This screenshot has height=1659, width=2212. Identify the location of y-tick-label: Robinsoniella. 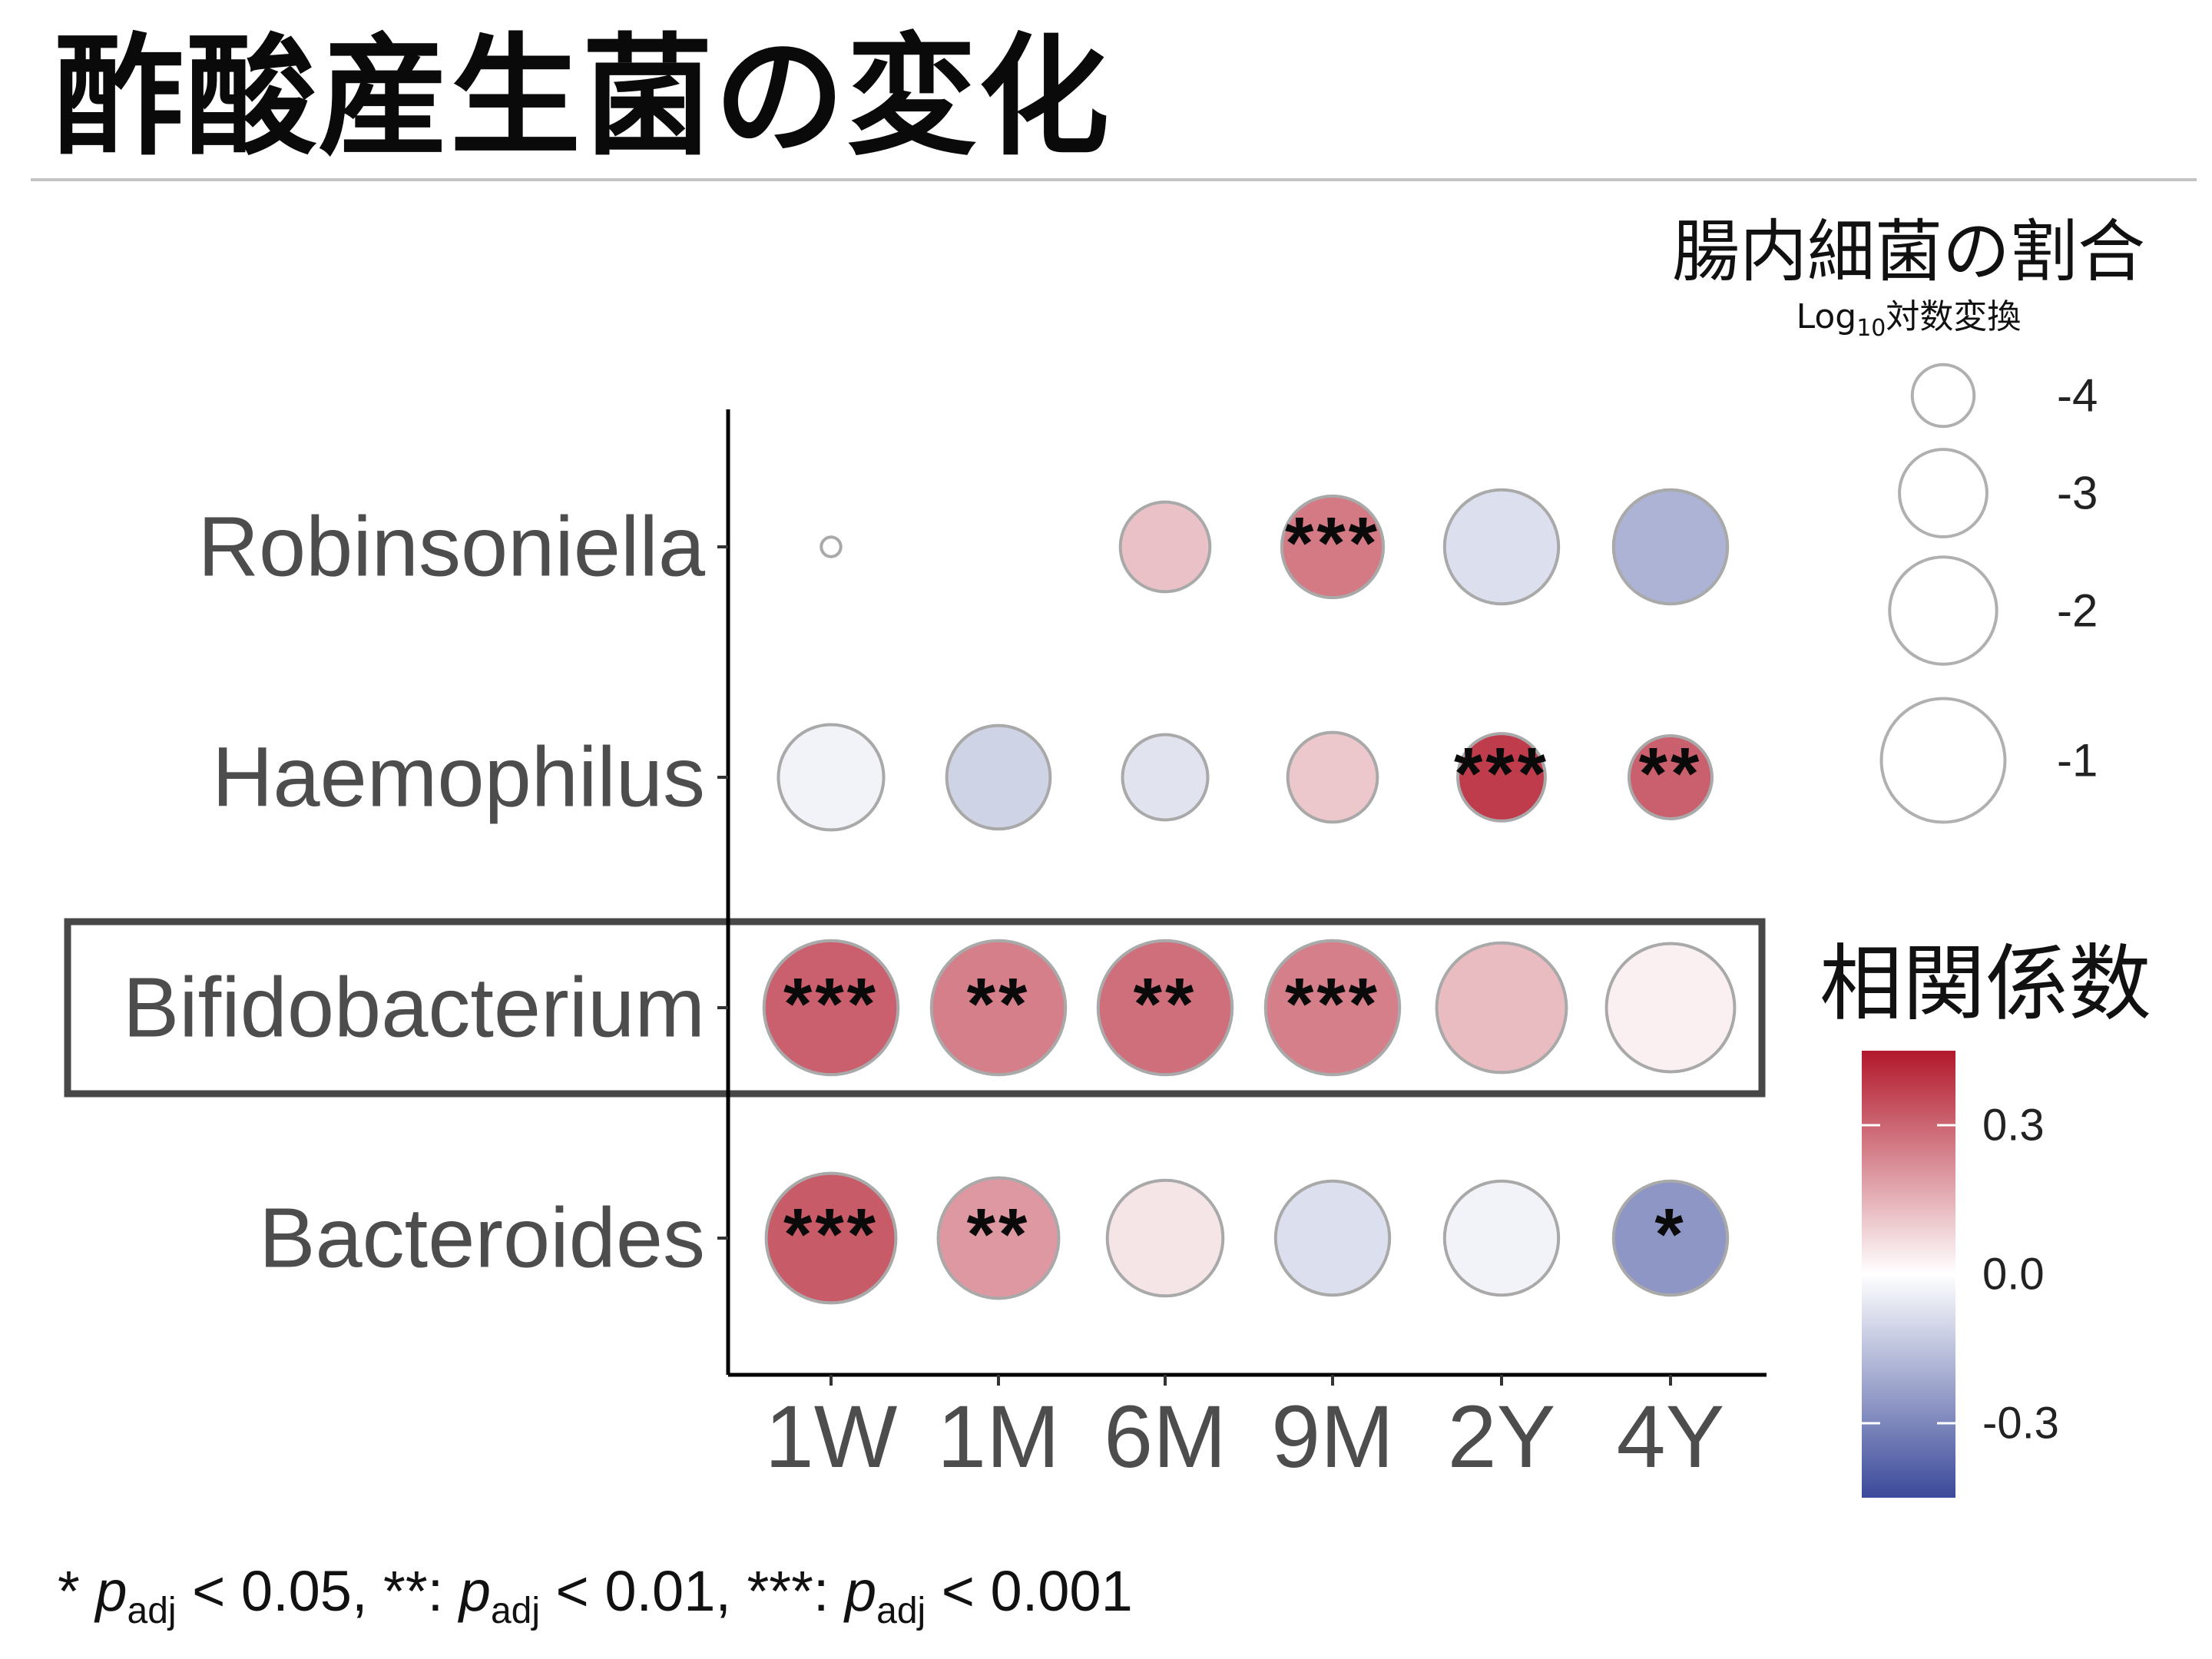
(452, 547).